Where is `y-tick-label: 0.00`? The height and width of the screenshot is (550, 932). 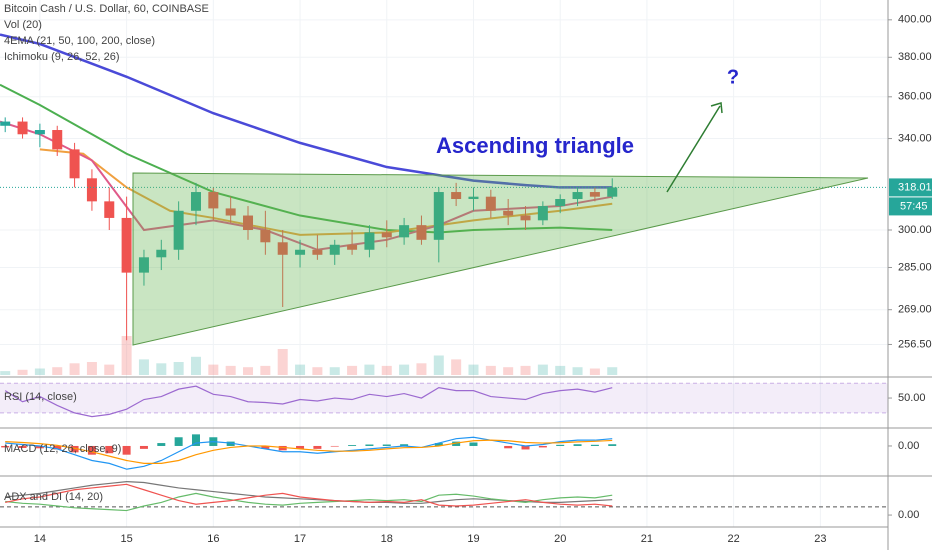 y-tick-label: 0.00 is located at coordinates (908, 446).